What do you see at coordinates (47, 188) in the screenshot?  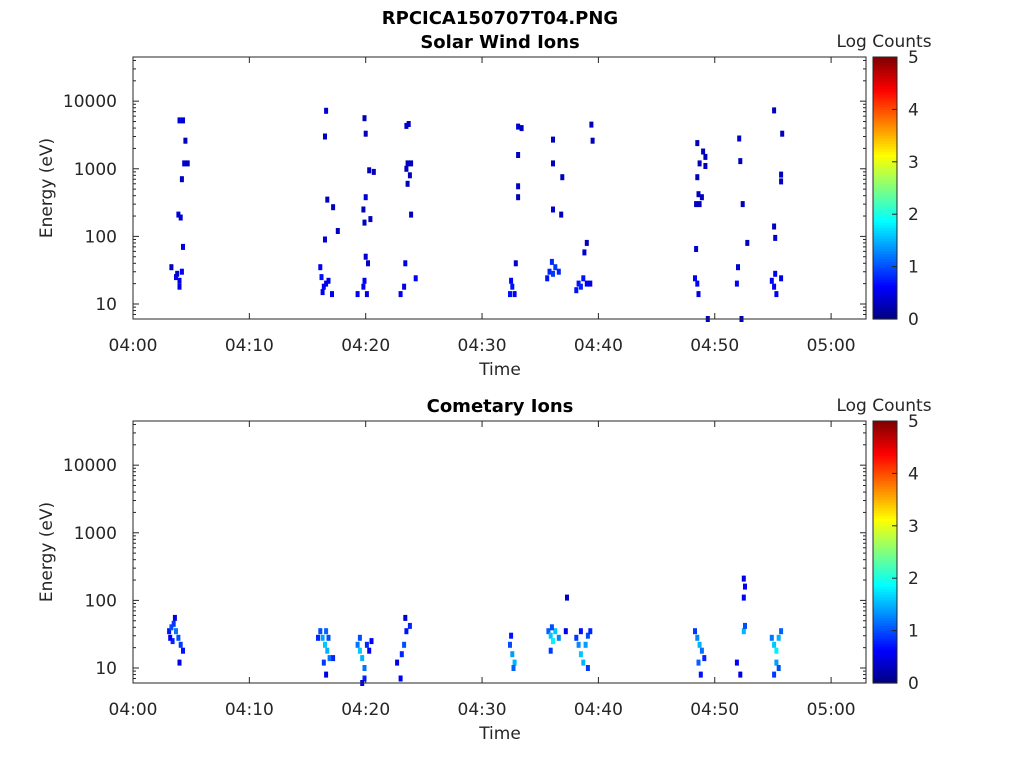 I see `solar-wind-y-label: Energy (eV)` at bounding box center [47, 188].